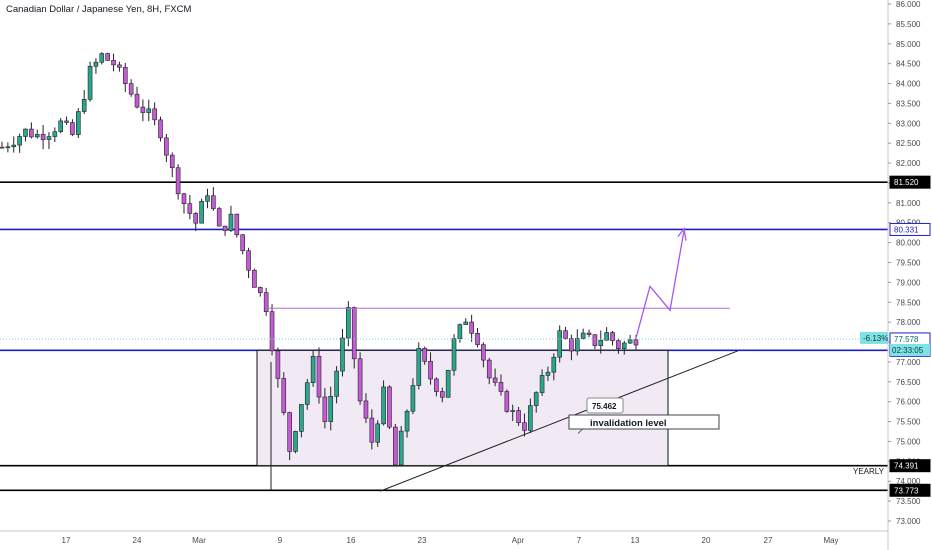 This screenshot has width=932, height=550. I want to click on time-axis: 17 24 Mar 9 16 23 Apr 7 13 20 27 May, so click(444, 537).